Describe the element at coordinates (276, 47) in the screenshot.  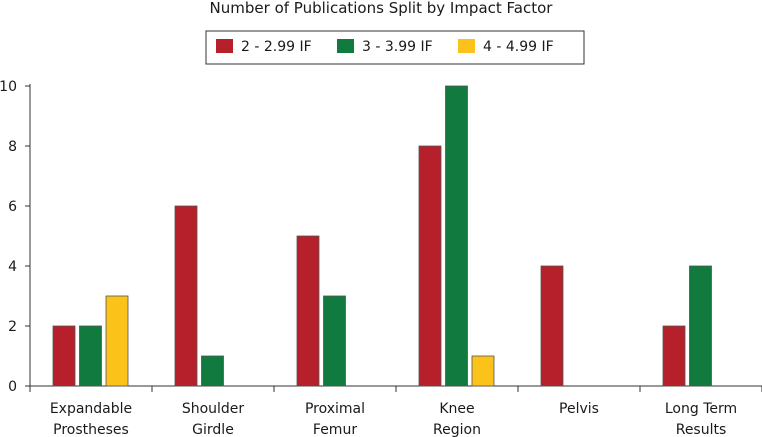
I see `legend-label: 2 - 2.99 IF` at that location.